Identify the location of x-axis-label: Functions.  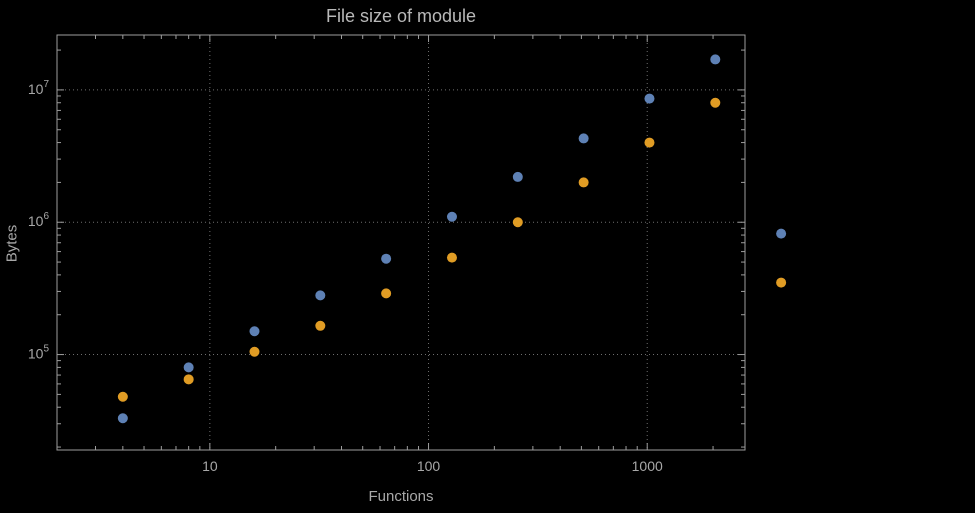
(401, 496).